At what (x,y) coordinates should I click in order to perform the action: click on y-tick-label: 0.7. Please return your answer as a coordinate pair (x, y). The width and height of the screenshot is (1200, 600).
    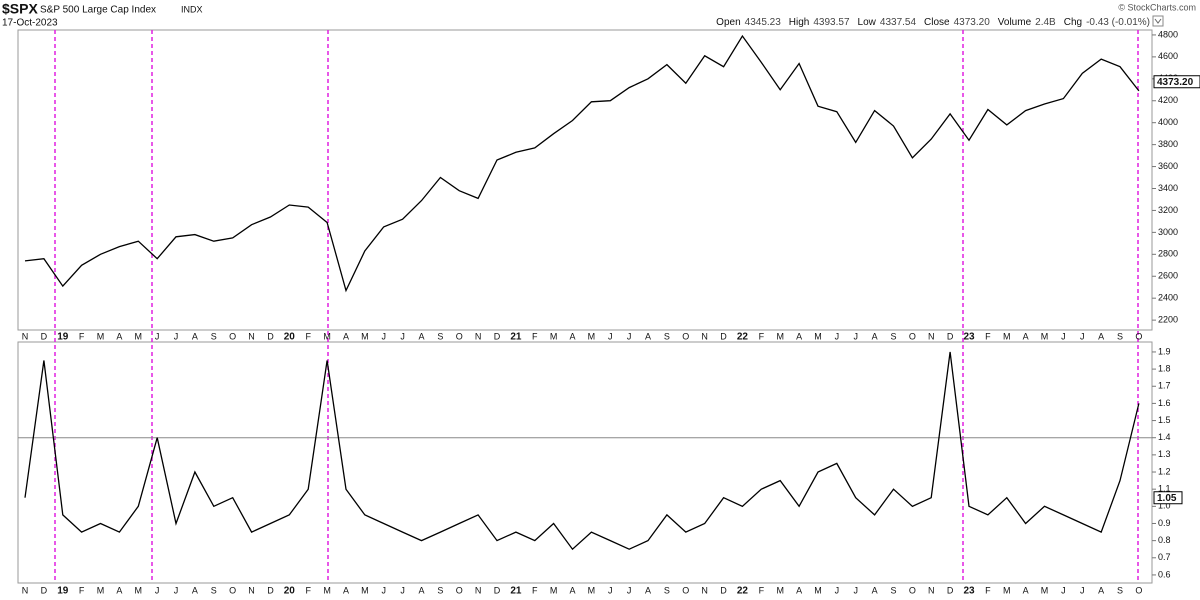
    Looking at the image, I should click on (1164, 557).